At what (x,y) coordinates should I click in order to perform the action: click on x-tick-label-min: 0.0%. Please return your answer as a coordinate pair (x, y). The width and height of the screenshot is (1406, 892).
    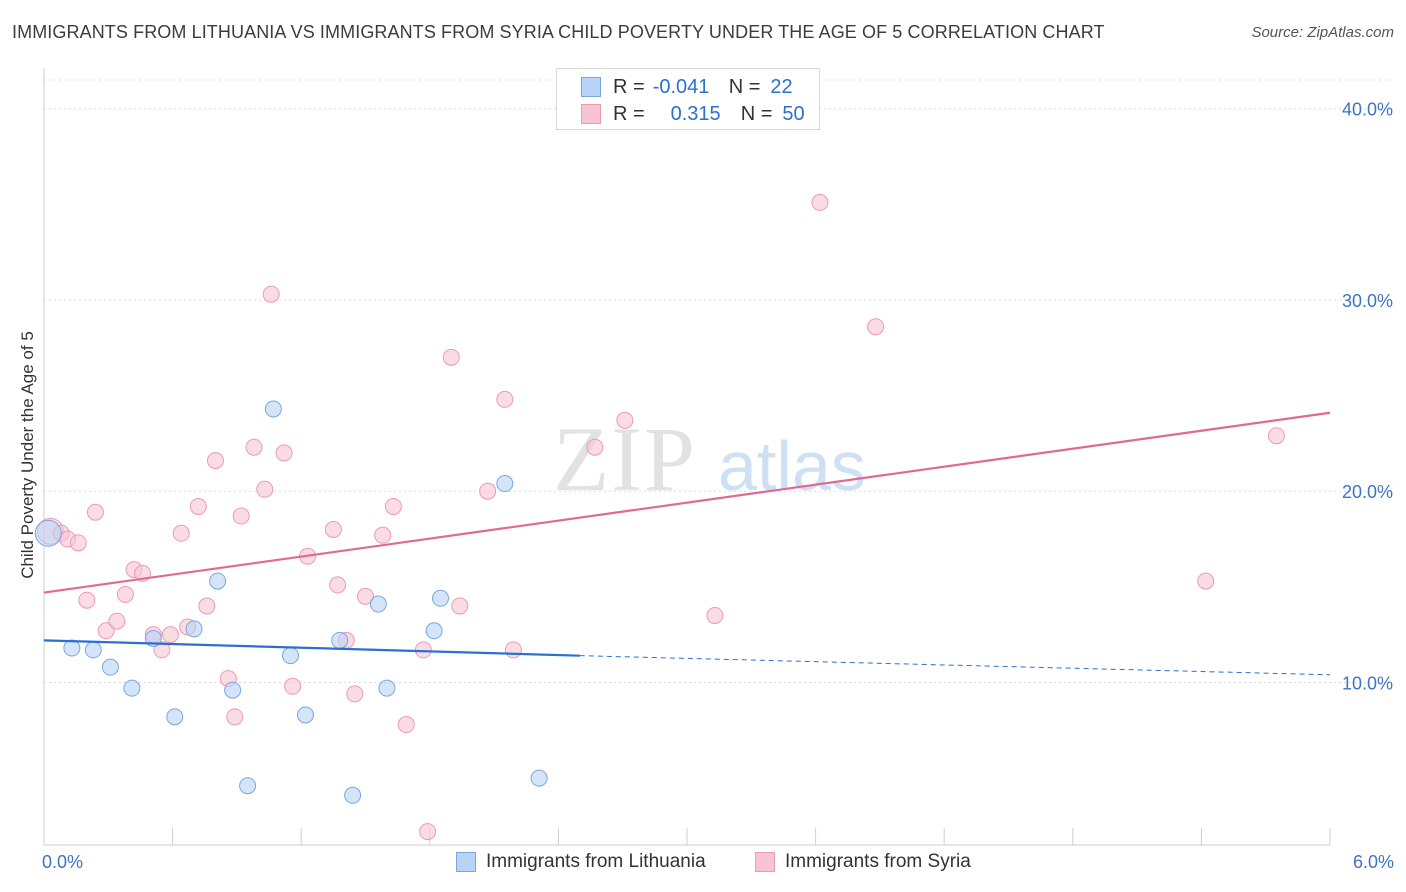
    Looking at the image, I should click on (63, 862).